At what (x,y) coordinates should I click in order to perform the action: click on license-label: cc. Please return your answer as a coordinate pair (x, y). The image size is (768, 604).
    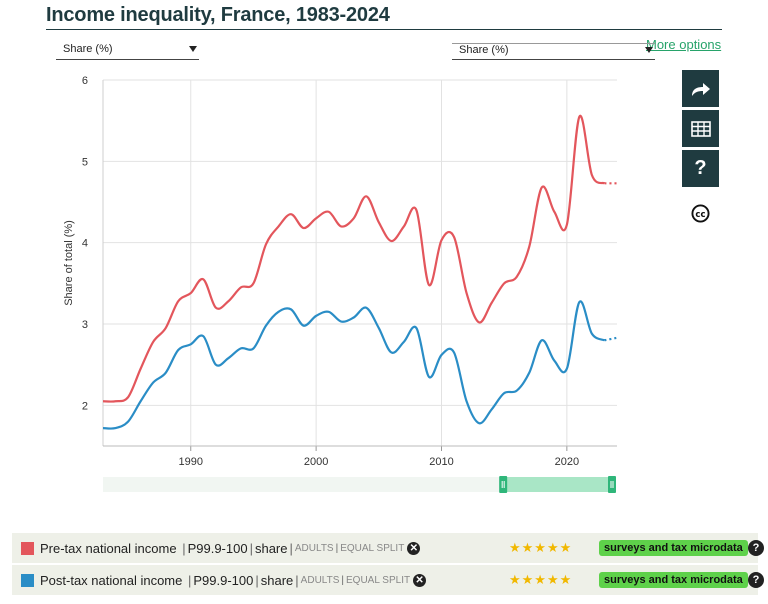
    Looking at the image, I should click on (700, 215).